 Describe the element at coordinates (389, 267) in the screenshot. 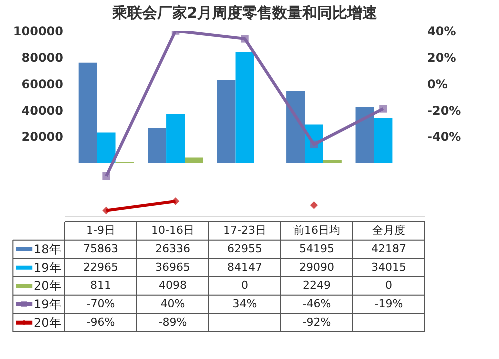

I see `data-label: 34015` at that location.